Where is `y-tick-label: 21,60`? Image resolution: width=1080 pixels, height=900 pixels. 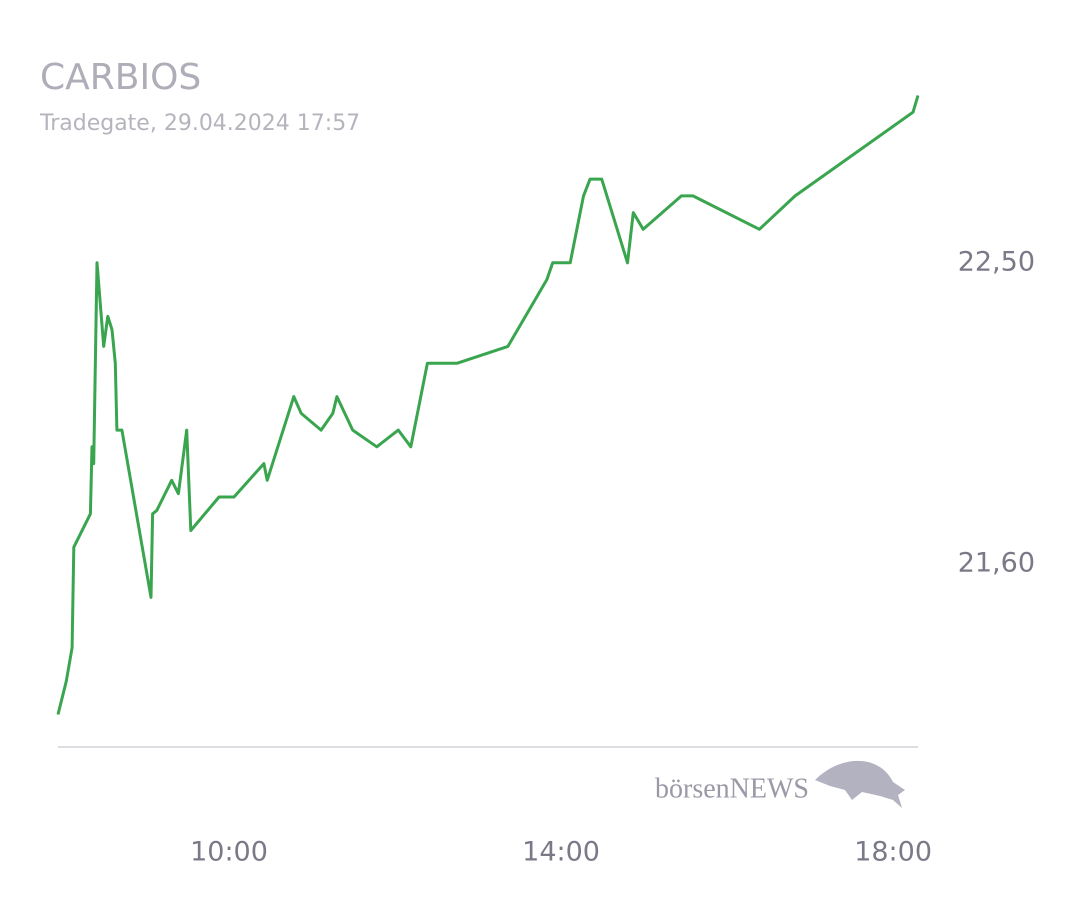 y-tick-label: 21,60 is located at coordinates (996, 562).